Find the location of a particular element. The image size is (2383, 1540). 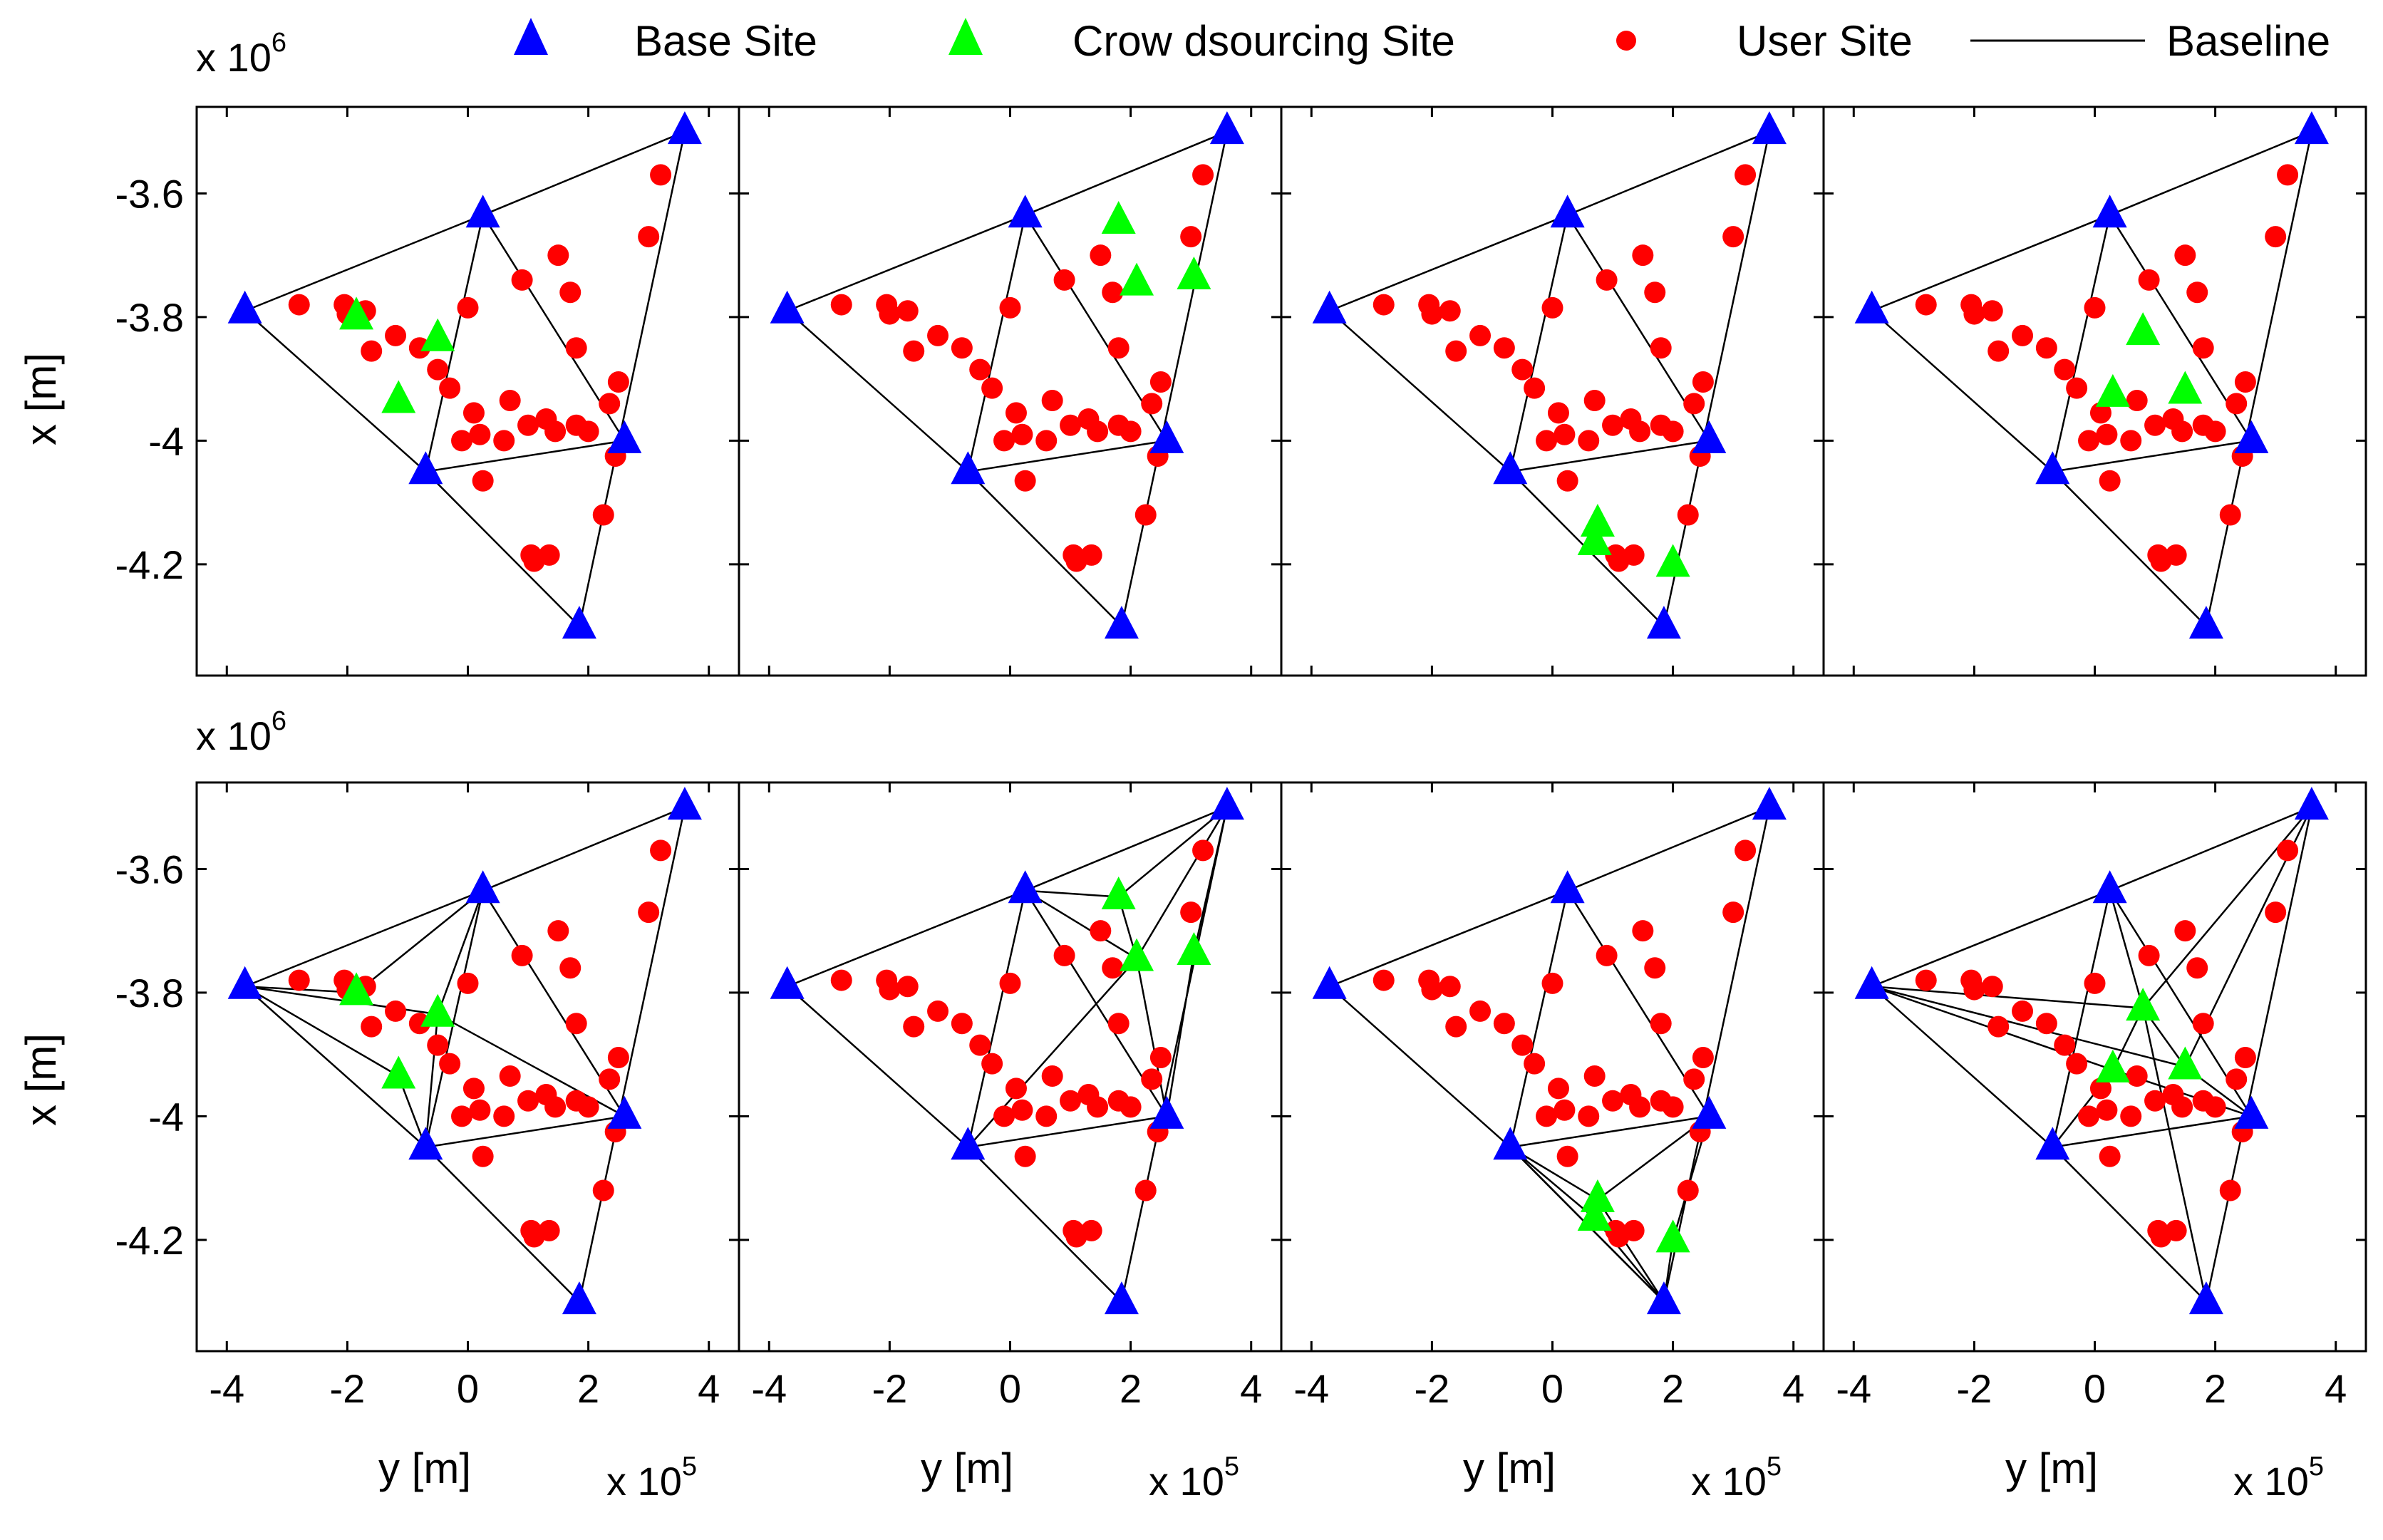

panel-top-1: -3.6 -3.8 -4 -4.2 is located at coordinates (428, 391).